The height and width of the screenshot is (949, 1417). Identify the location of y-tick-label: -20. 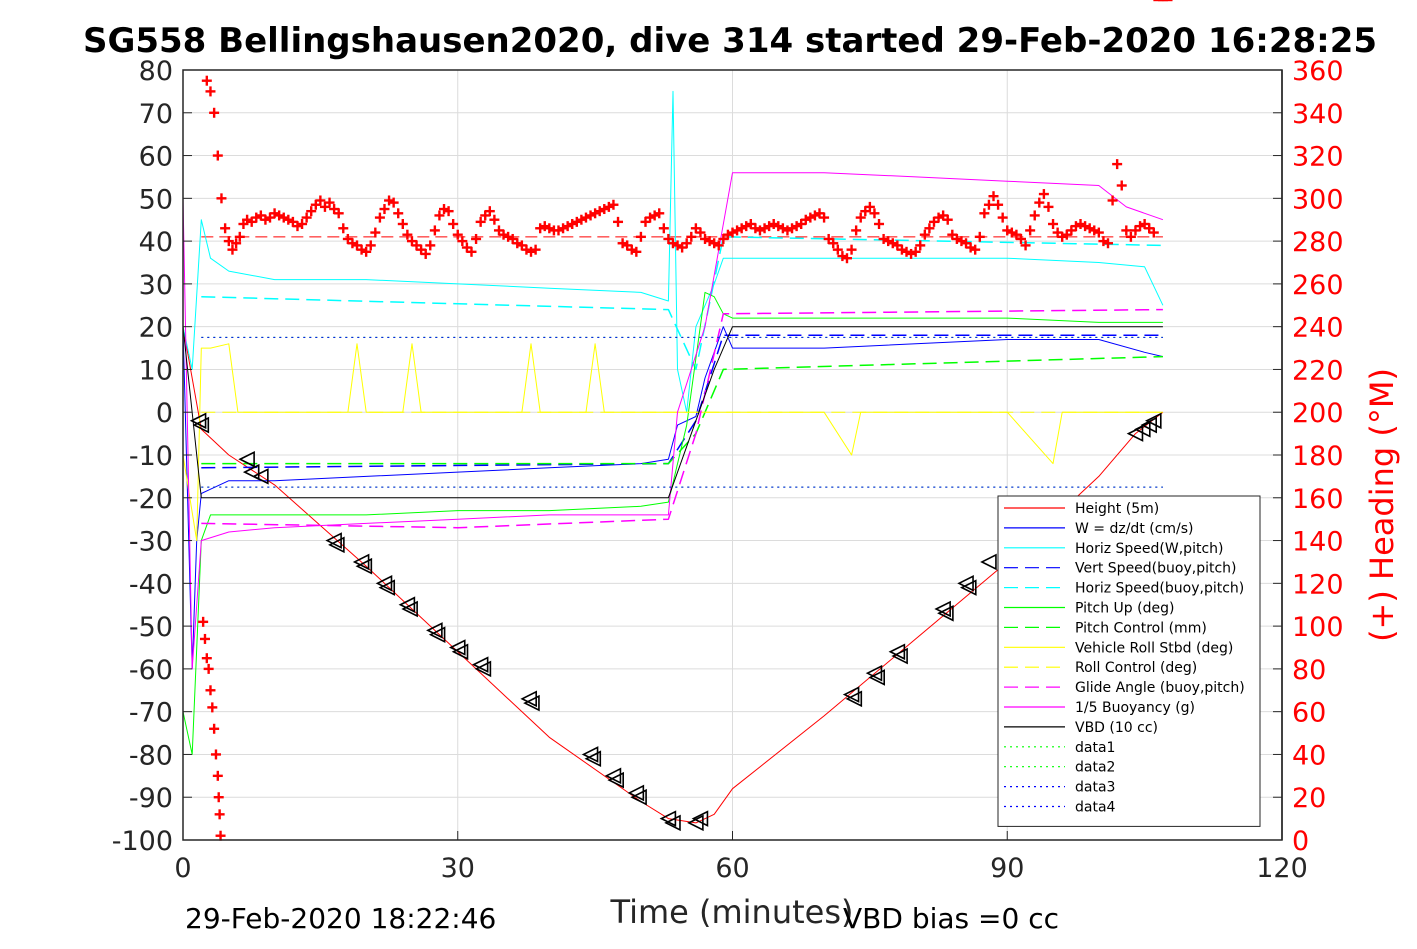
(151, 499).